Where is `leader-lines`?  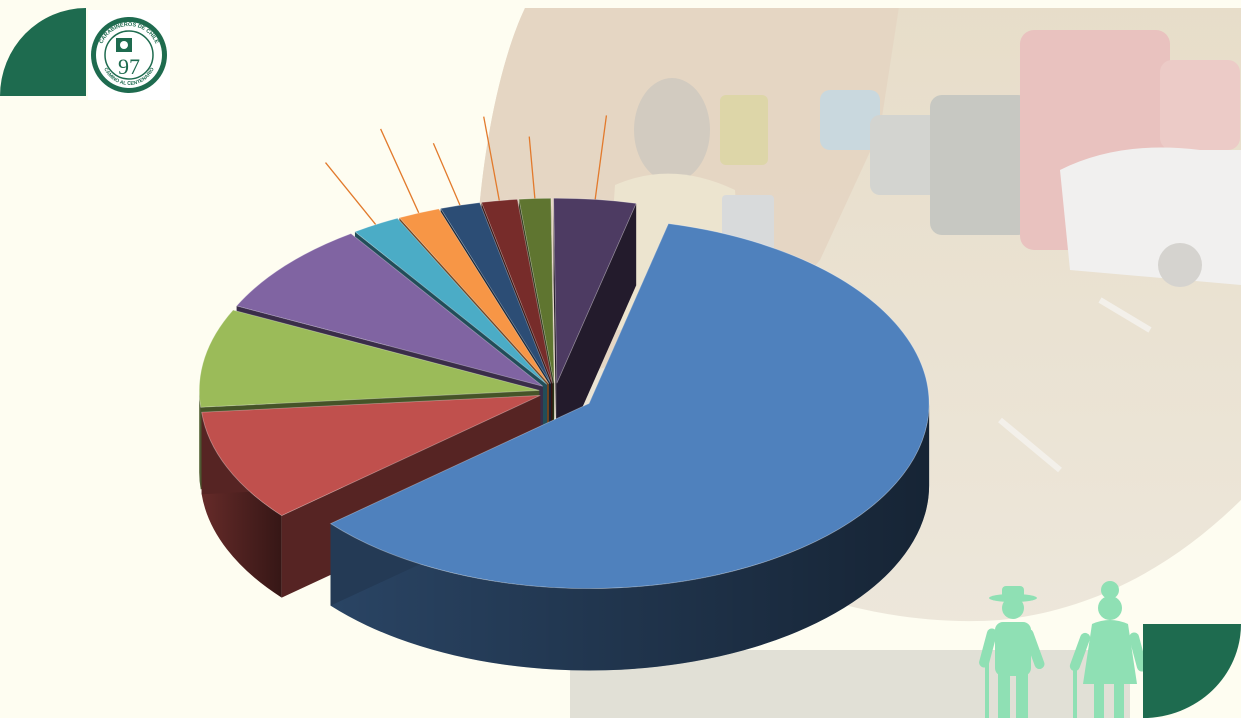
leader-lines is located at coordinates (466, 170).